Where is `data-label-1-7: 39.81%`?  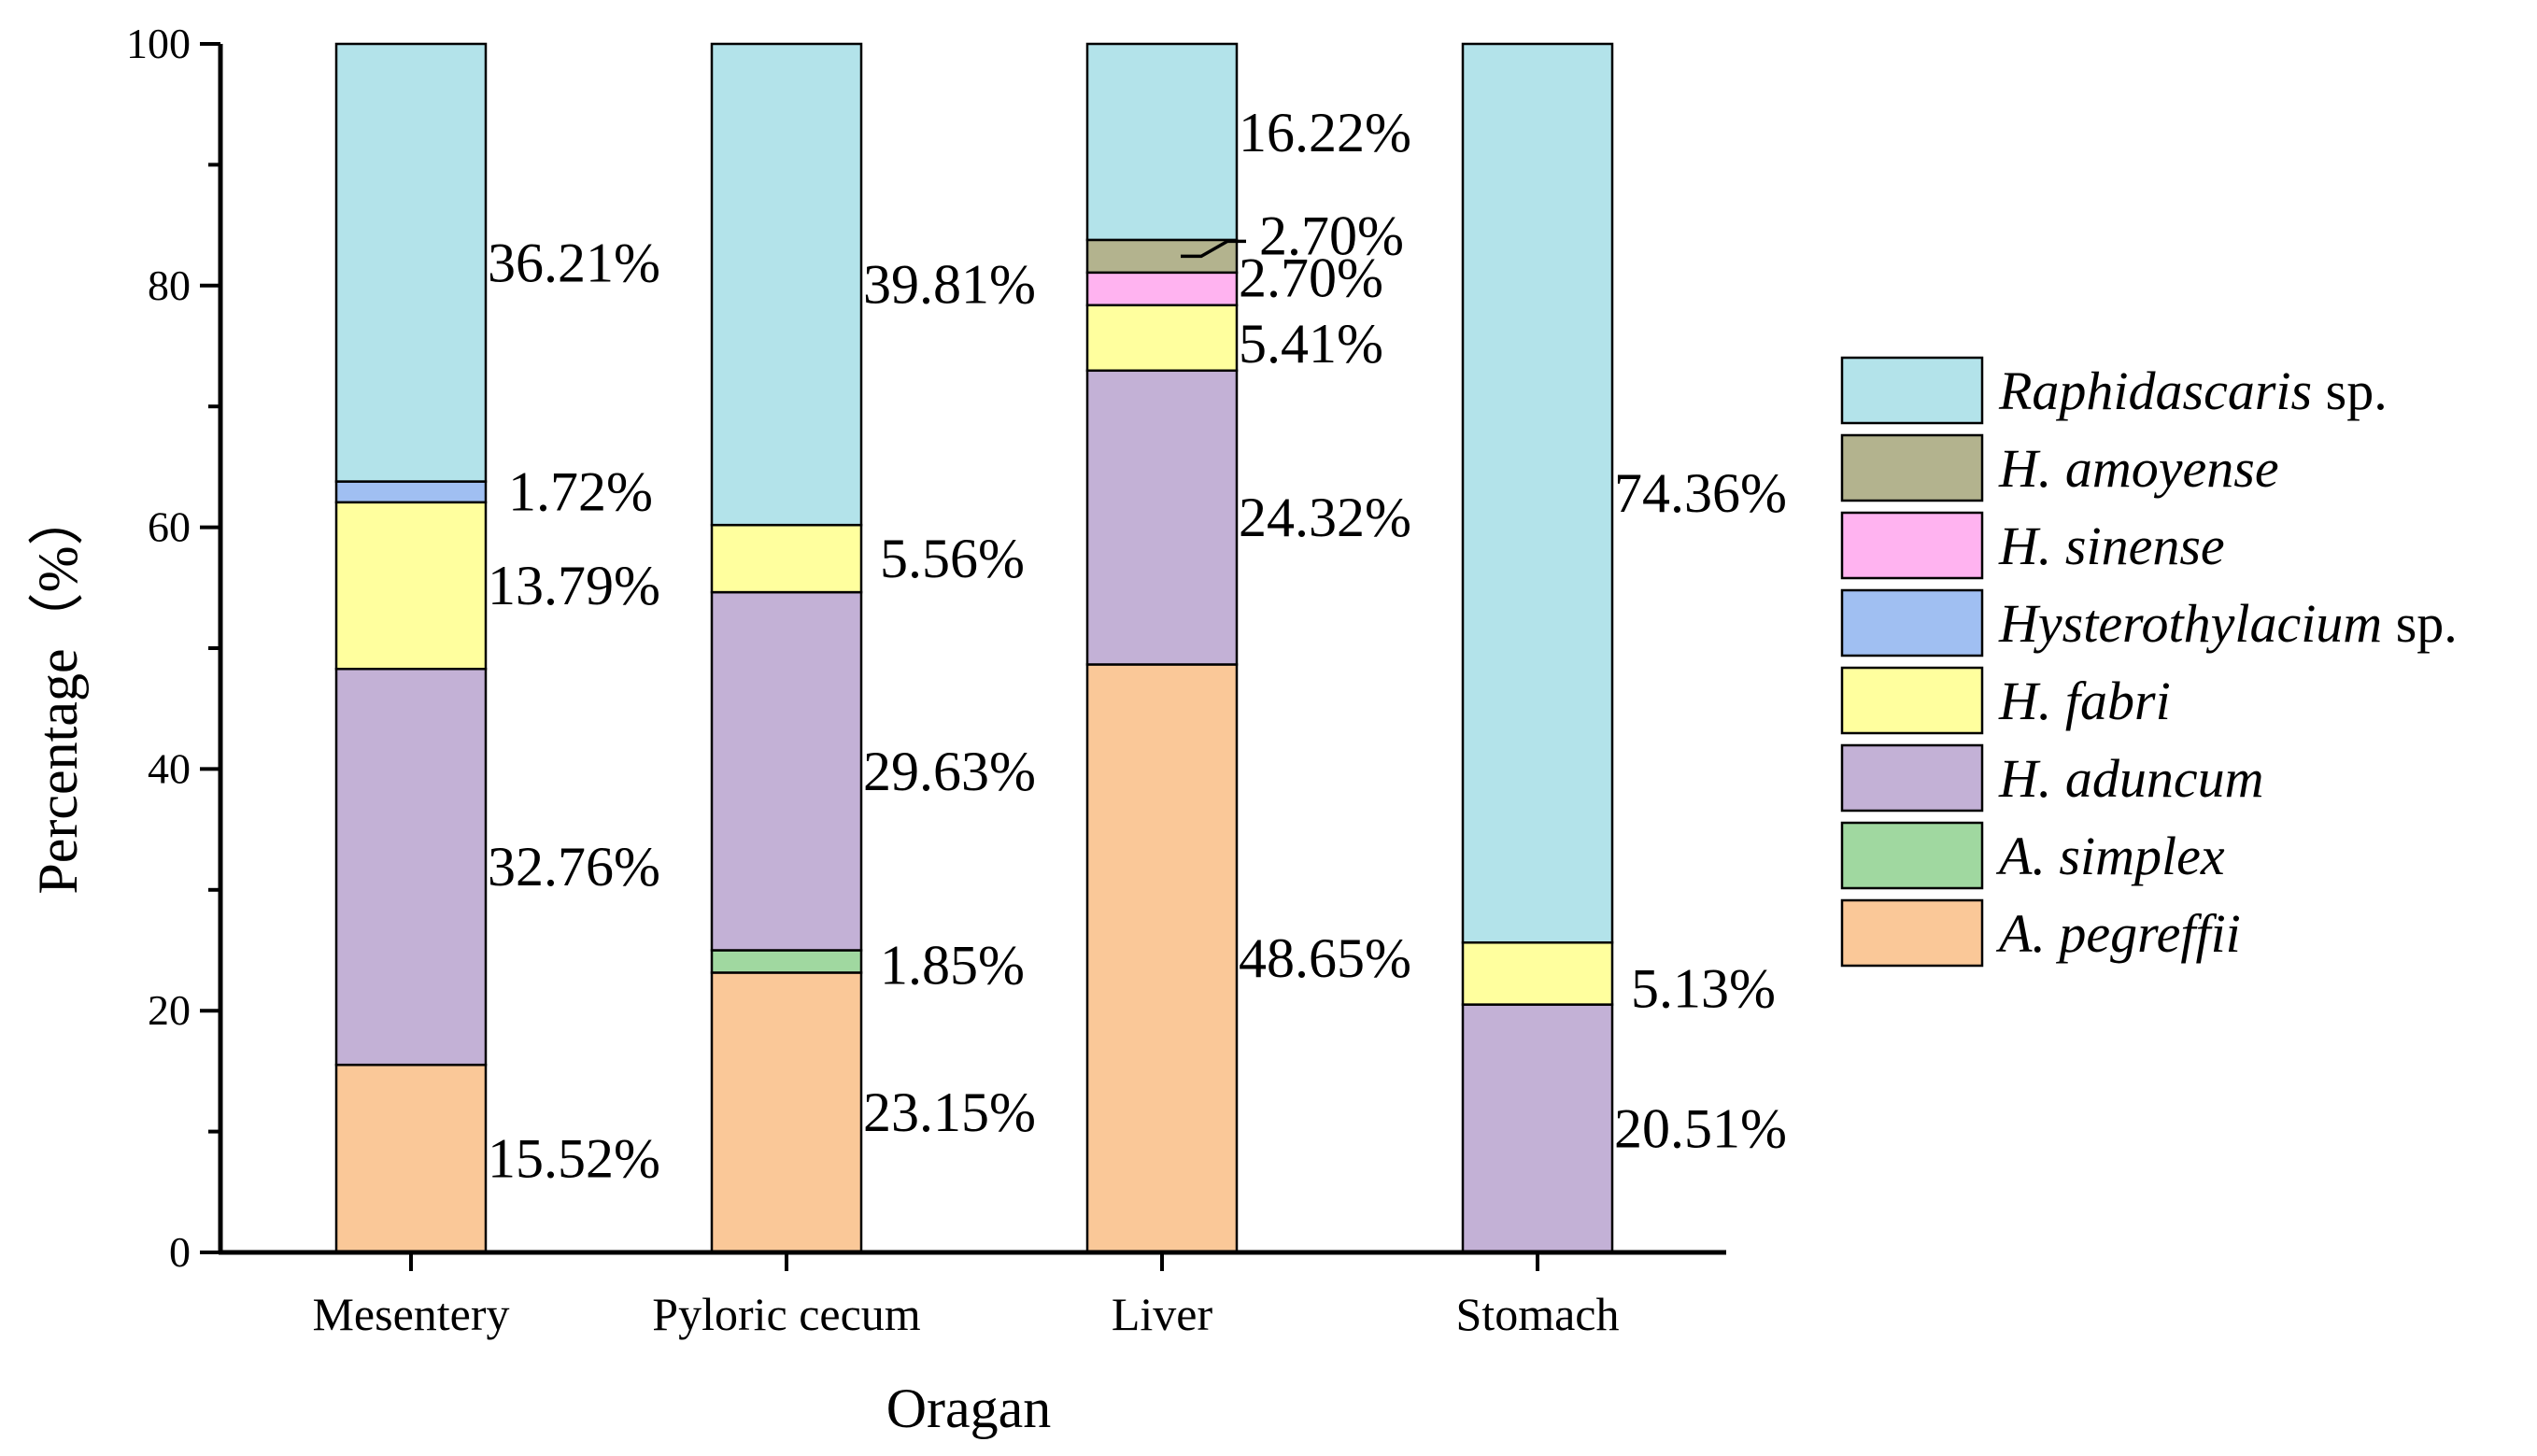 data-label-1-7: 39.81% is located at coordinates (949, 285).